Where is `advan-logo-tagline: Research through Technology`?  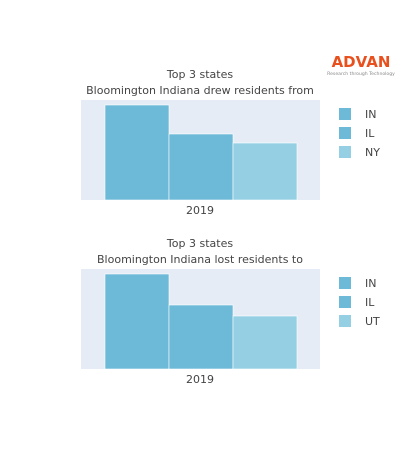
advan-logo-tagline: Research through Technology is located at coordinates (361, 74).